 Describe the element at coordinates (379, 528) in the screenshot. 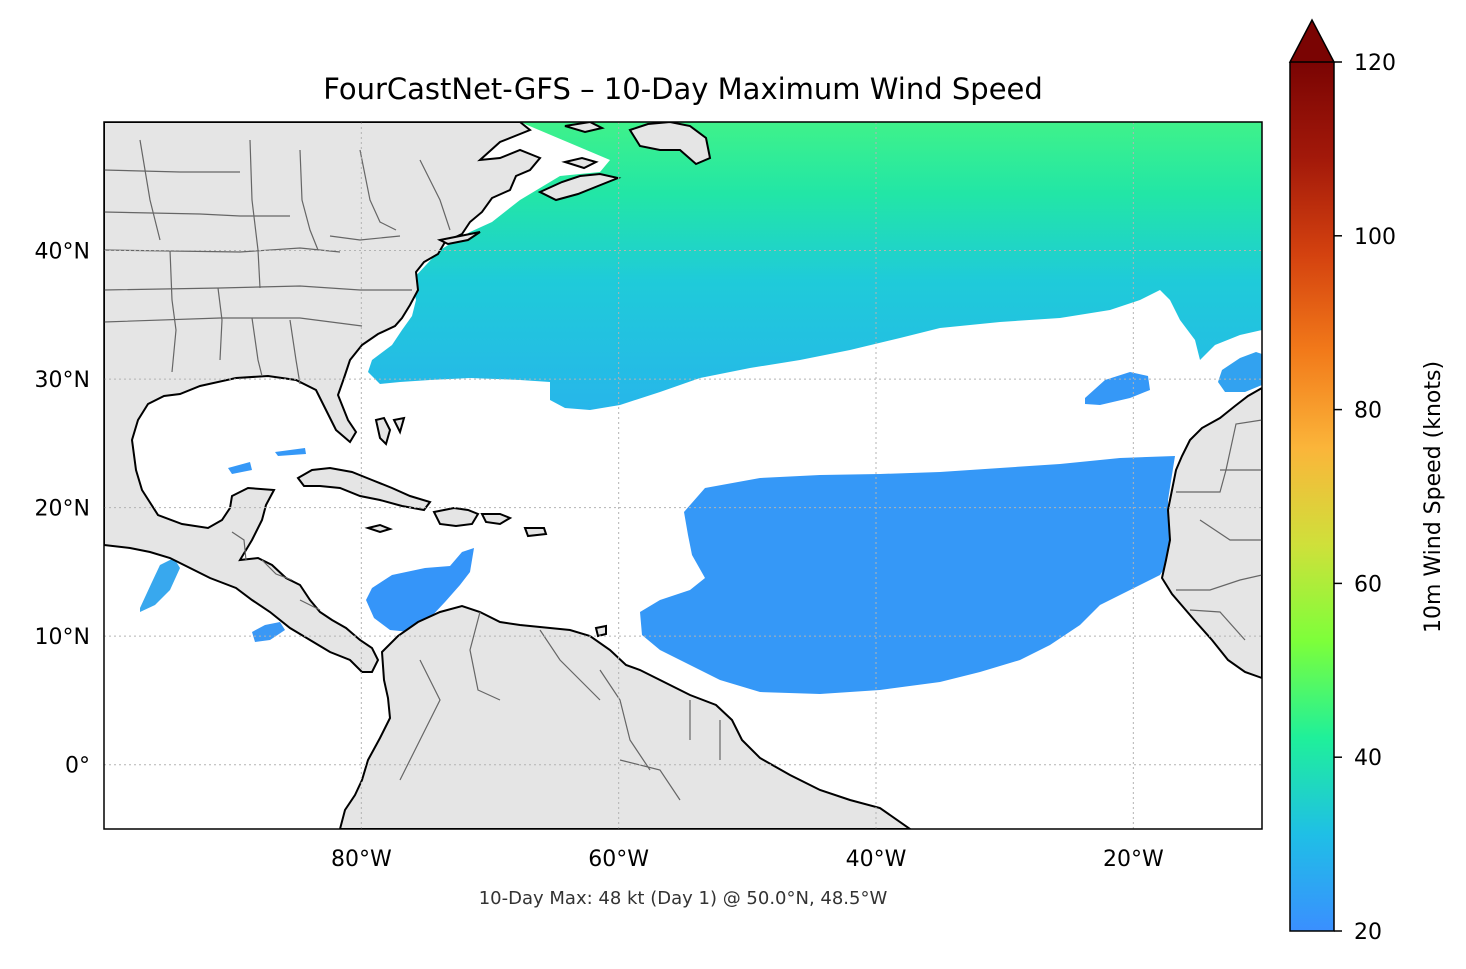

I see `jamaica` at that location.